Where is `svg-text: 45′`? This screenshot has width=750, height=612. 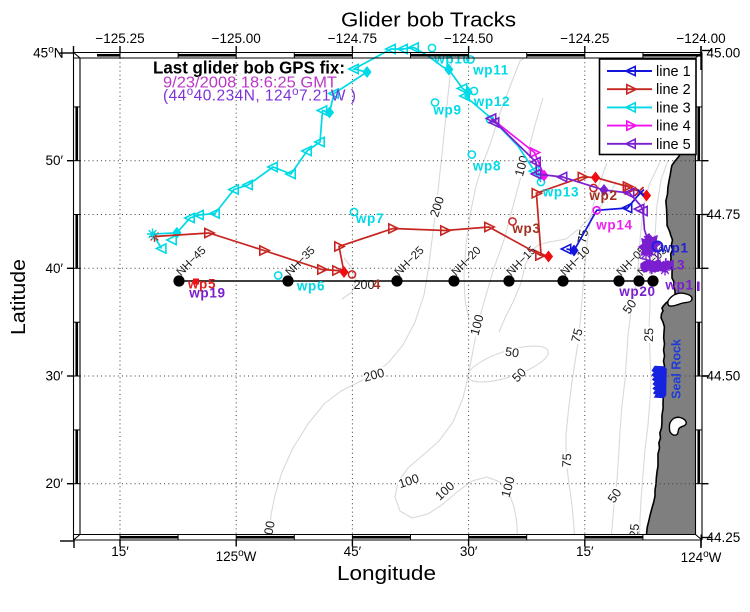 svg-text: 45′ is located at coordinates (353, 551).